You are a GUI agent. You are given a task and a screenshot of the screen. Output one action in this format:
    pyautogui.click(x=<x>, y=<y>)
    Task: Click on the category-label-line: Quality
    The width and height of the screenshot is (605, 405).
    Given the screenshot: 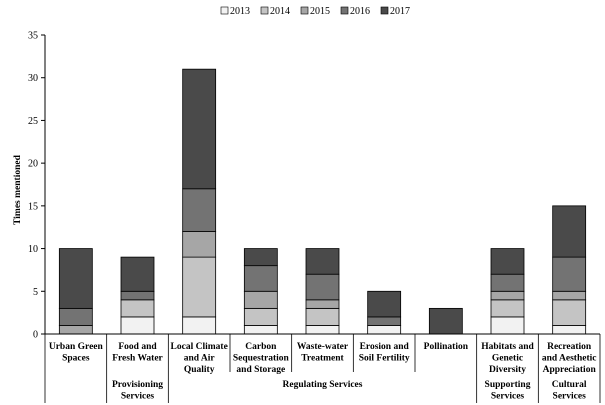 What is the action you would take?
    pyautogui.click(x=199, y=370)
    